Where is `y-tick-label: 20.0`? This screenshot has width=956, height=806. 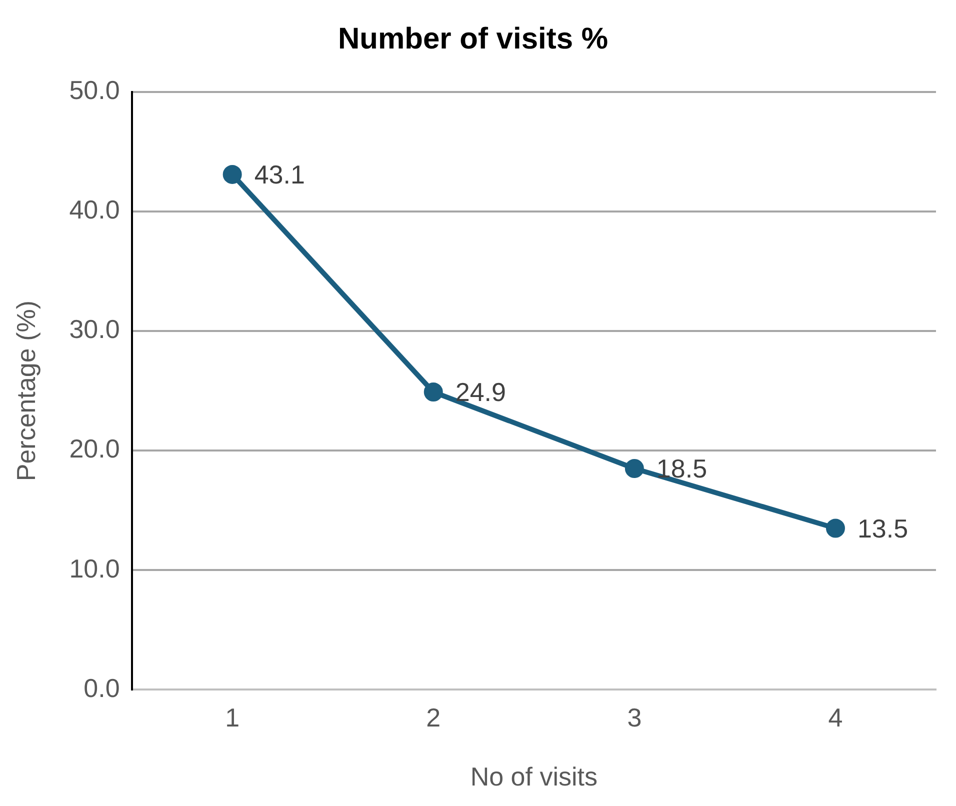
y-tick-label: 20.0 is located at coordinates (94, 449).